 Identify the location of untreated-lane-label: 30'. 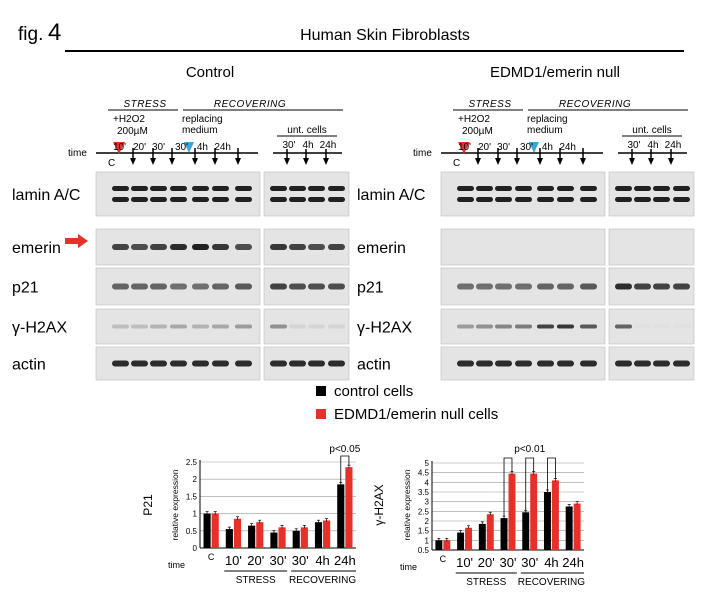
(288, 145).